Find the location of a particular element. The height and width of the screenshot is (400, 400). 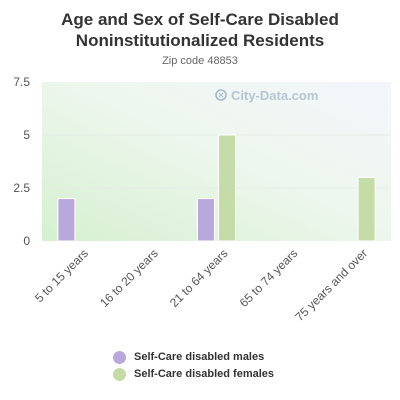

gridlines is located at coordinates (216, 161).